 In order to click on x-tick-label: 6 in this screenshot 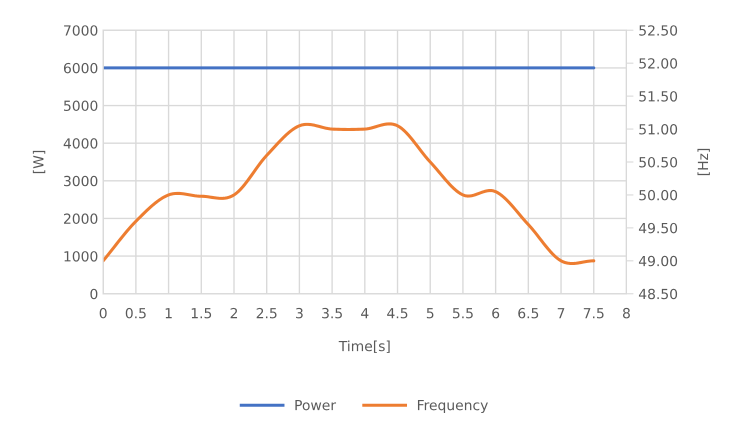, I will do `click(496, 313)`.